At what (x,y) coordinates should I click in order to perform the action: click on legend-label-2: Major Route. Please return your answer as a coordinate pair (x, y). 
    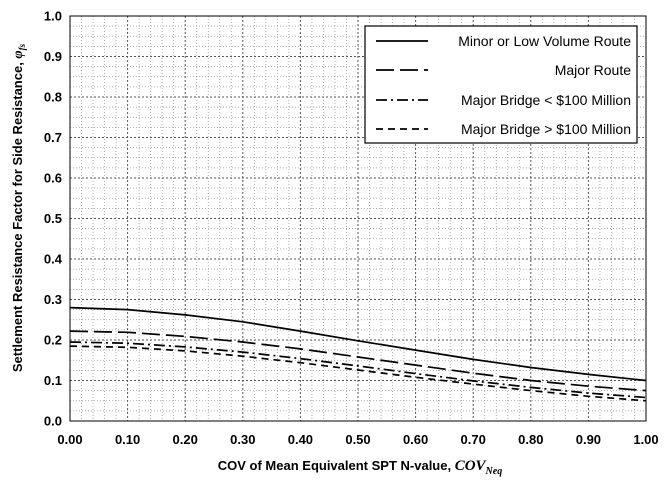
    Looking at the image, I should click on (593, 70).